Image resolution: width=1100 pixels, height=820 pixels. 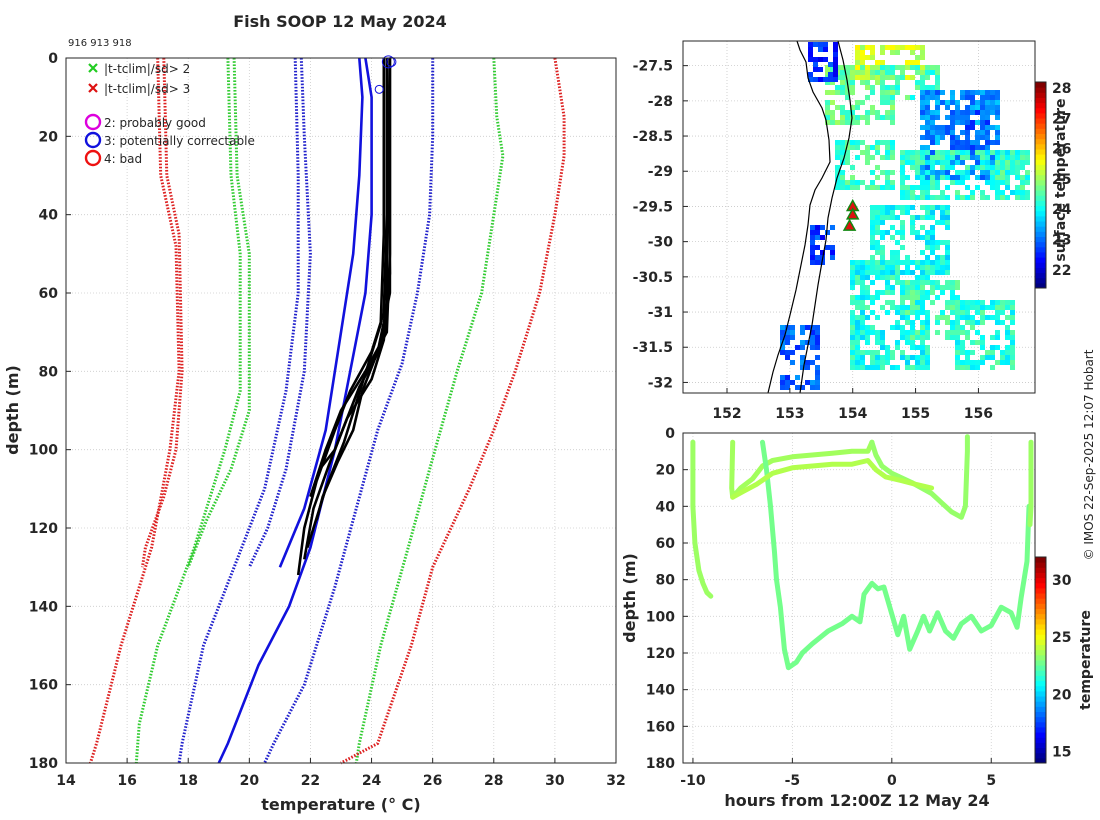 What do you see at coordinates (340, 804) in the screenshot?
I see `left-x-axis-label: temperature (° C)` at bounding box center [340, 804].